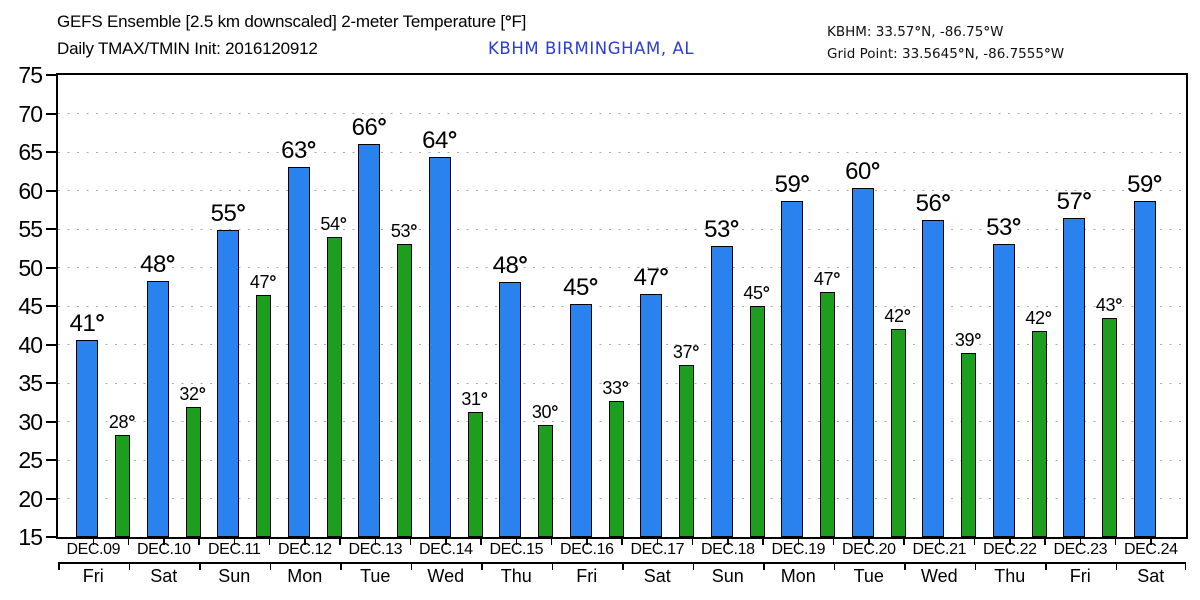 The height and width of the screenshot is (600, 1200). Describe the element at coordinates (187, 48) in the screenshot. I see `chart-subtitle: Daily TMAX/TMIN Init: 2016120912` at that location.